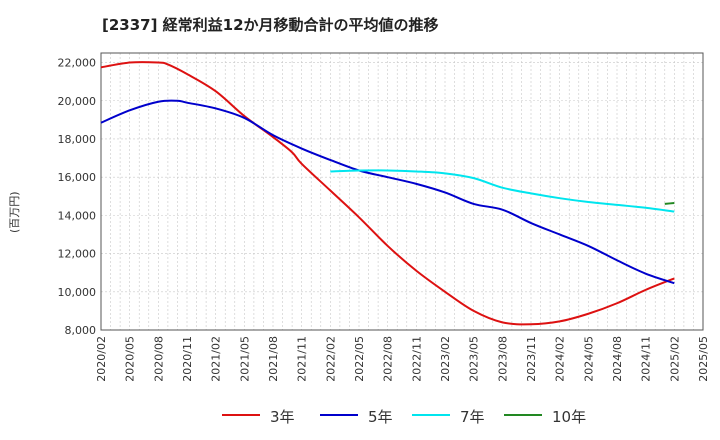 This screenshot has height=440, width=720. Describe the element at coordinates (445, 359) in the screenshot. I see `x-tick-label: 2023/02` at that location.